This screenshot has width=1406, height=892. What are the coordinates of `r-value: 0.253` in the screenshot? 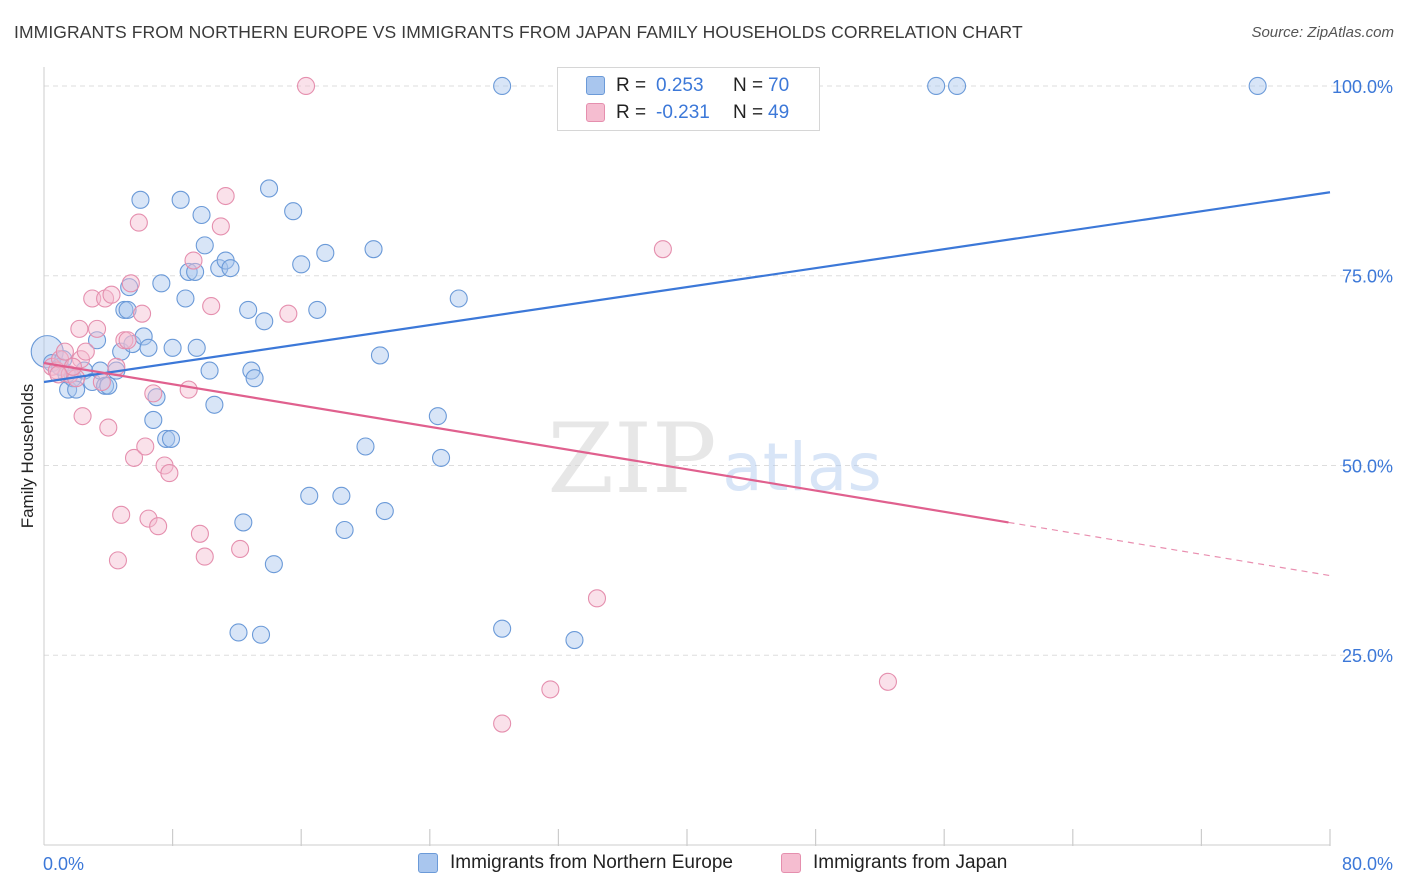 It's located at (680, 85).